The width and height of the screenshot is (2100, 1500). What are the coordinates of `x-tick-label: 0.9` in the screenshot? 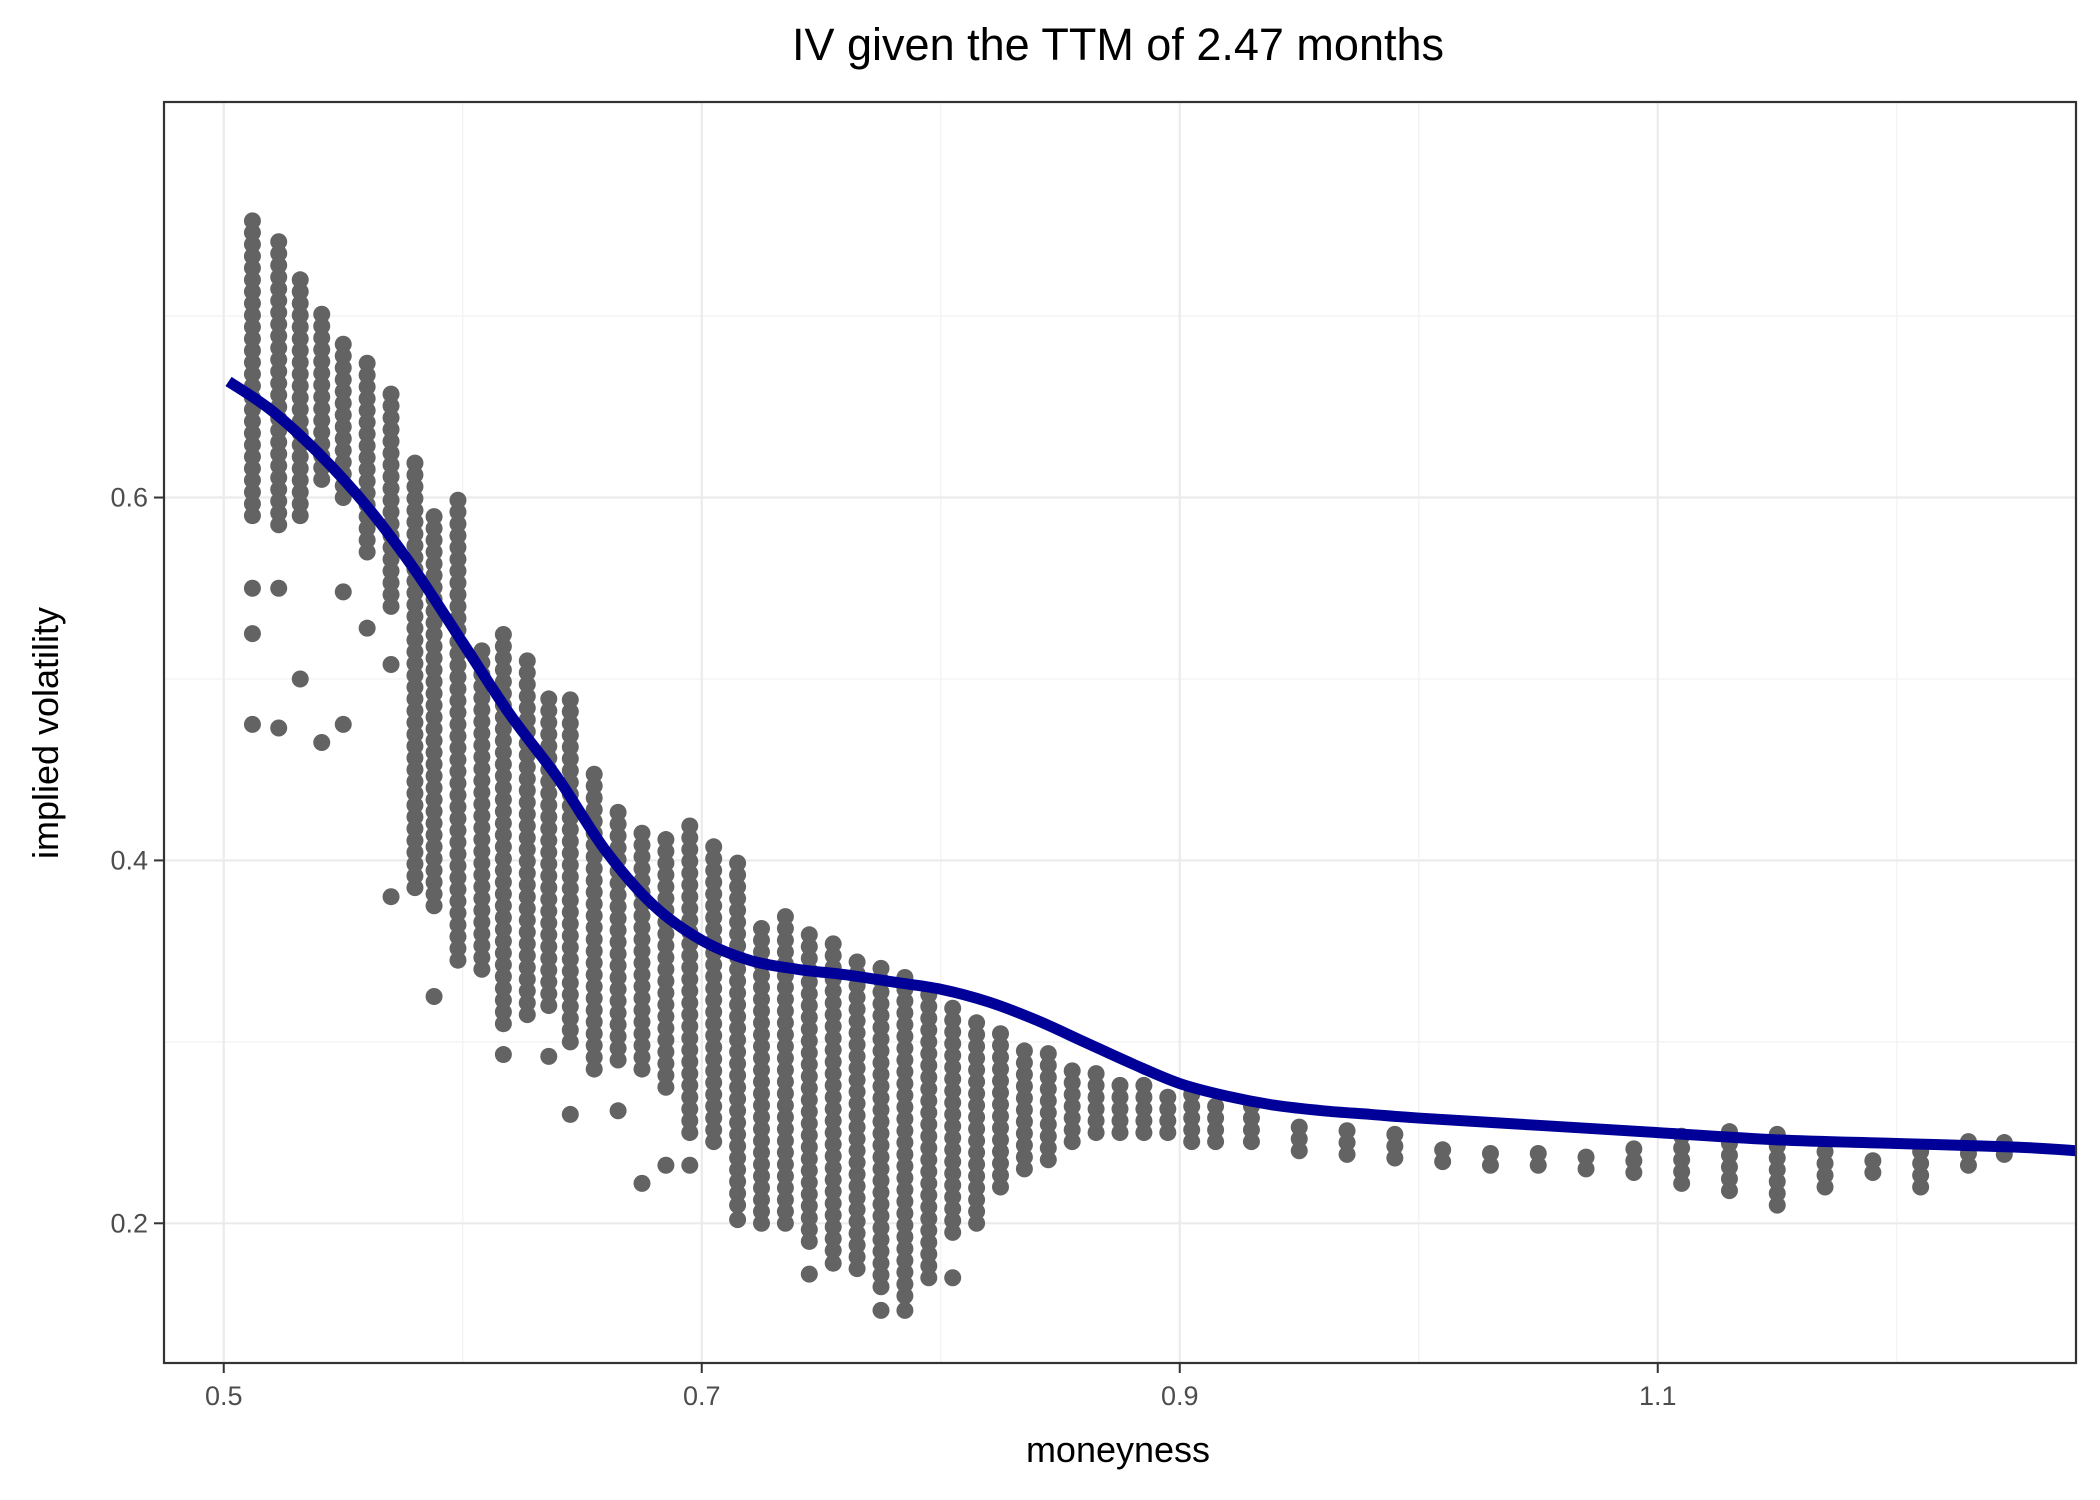 It's located at (1180, 1396).